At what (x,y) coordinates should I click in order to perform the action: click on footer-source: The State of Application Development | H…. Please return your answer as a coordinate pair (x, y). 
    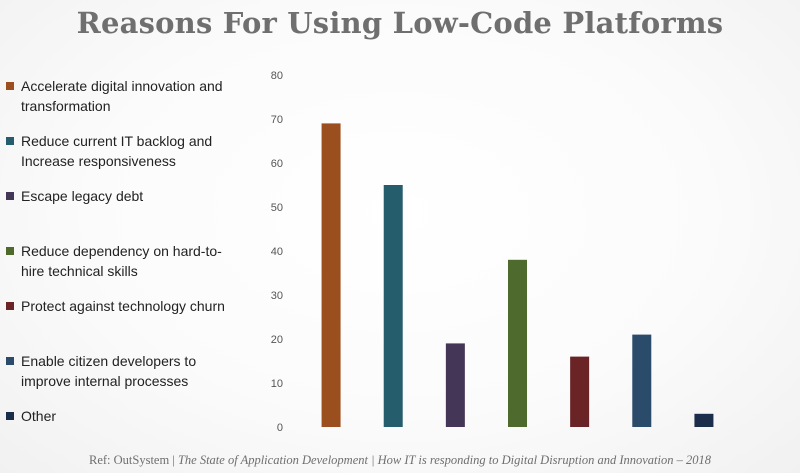
    Looking at the image, I should click on (444, 460).